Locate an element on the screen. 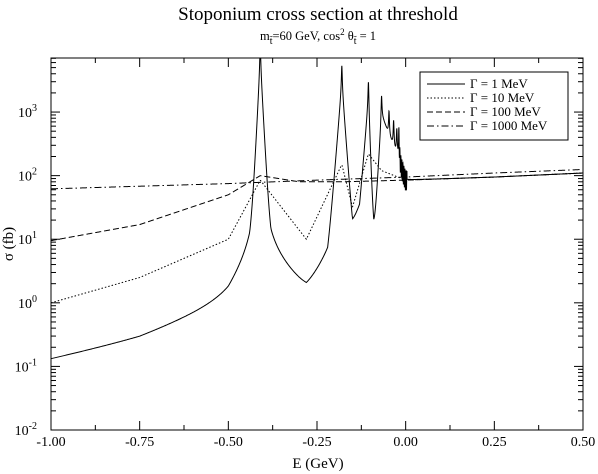  legend-label-4: Γ = 1000 MeV is located at coordinates (509, 125).